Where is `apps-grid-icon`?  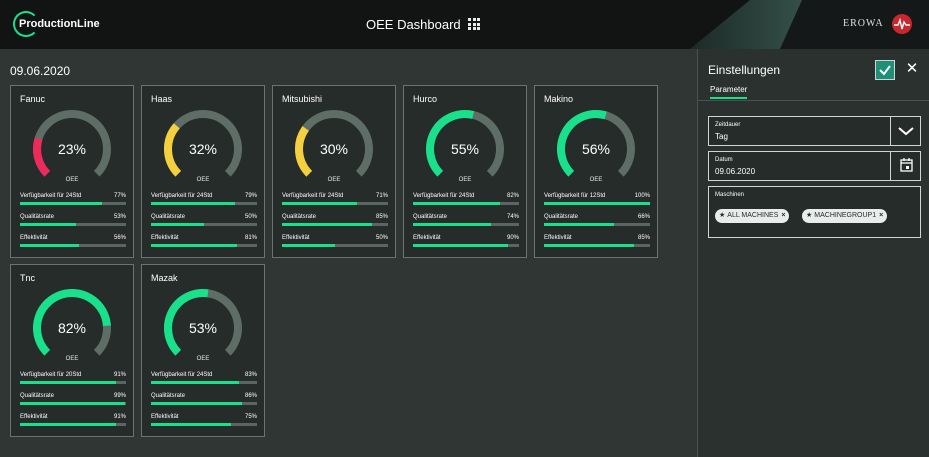
apps-grid-icon is located at coordinates (474, 24).